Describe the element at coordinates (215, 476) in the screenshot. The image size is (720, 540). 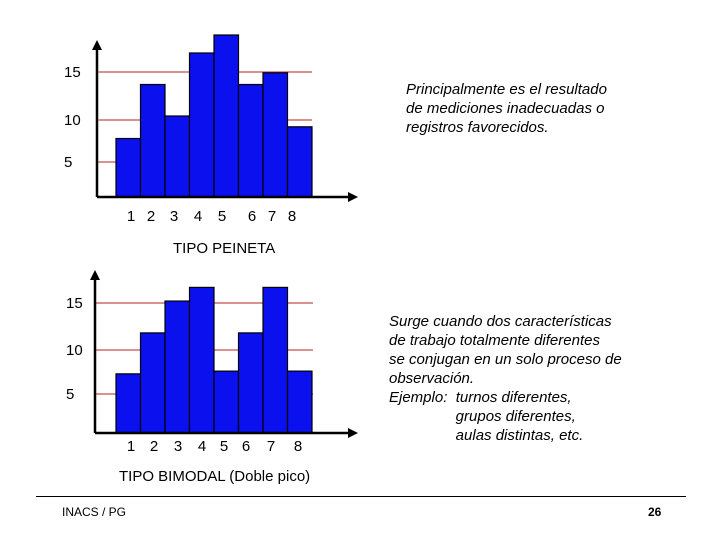
I see `chart-title-bimodal: TIPO BIMODAL (Doble pico)` at that location.